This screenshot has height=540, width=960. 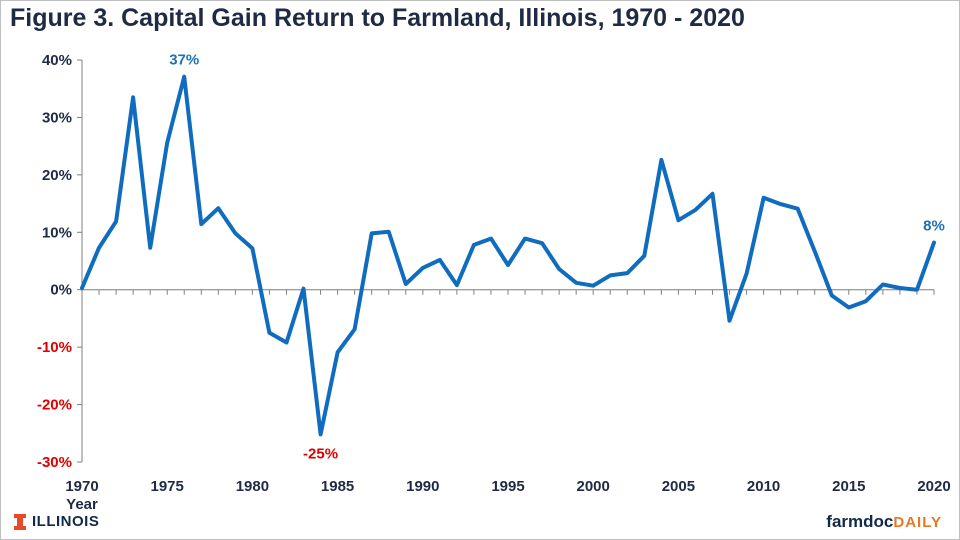 What do you see at coordinates (320, 453) in the screenshot?
I see `data-label: -25%` at bounding box center [320, 453].